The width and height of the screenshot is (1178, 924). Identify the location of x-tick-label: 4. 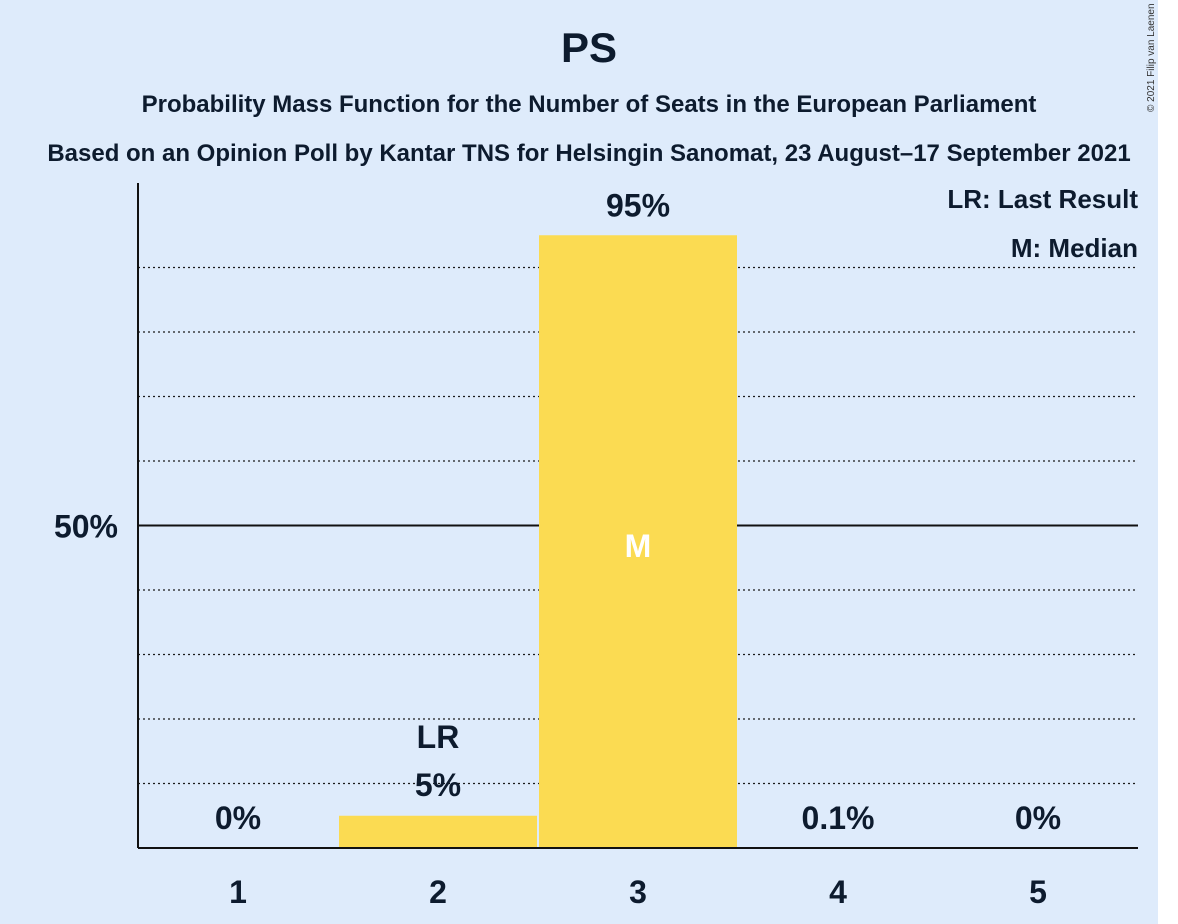
(838, 892).